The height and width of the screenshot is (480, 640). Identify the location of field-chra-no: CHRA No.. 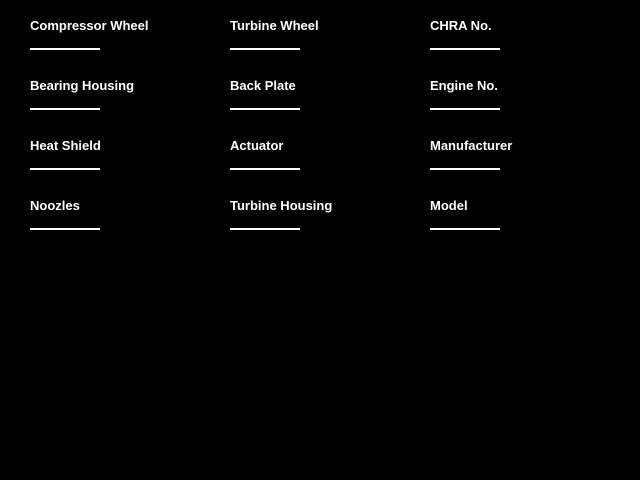
(530, 48).